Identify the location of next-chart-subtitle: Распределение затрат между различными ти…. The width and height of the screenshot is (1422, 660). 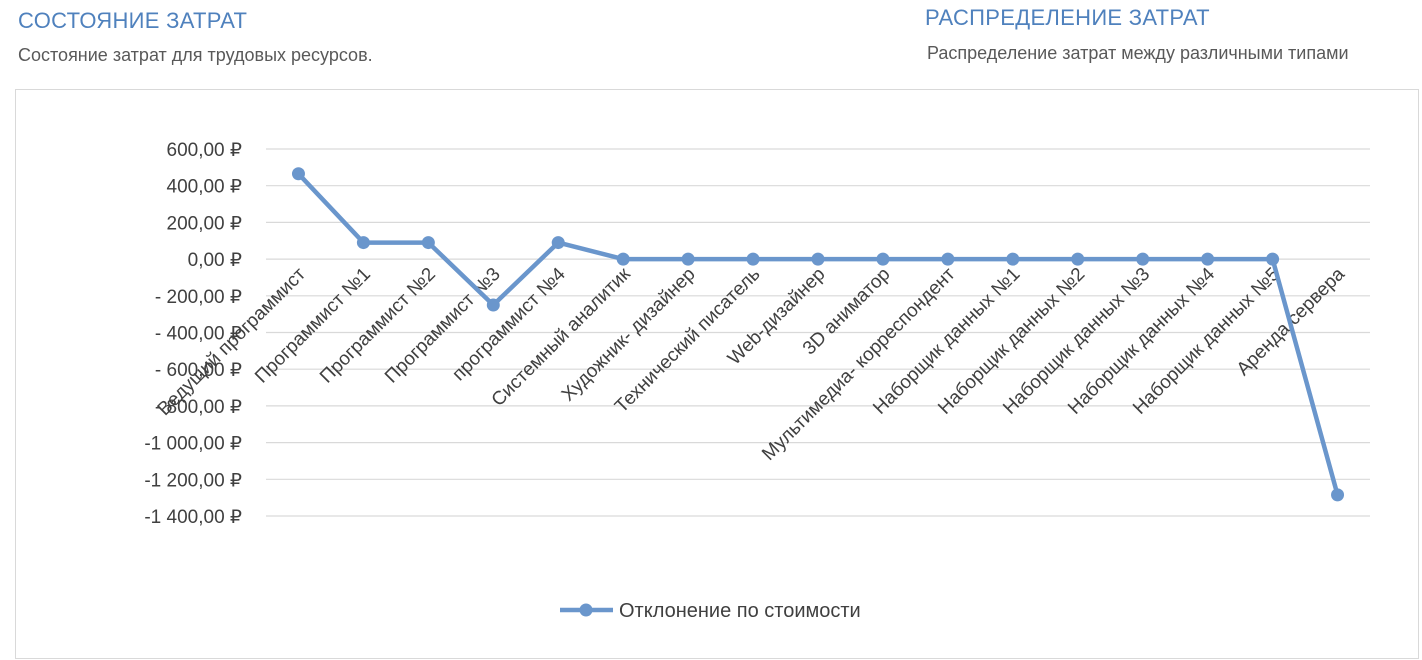
(1138, 53).